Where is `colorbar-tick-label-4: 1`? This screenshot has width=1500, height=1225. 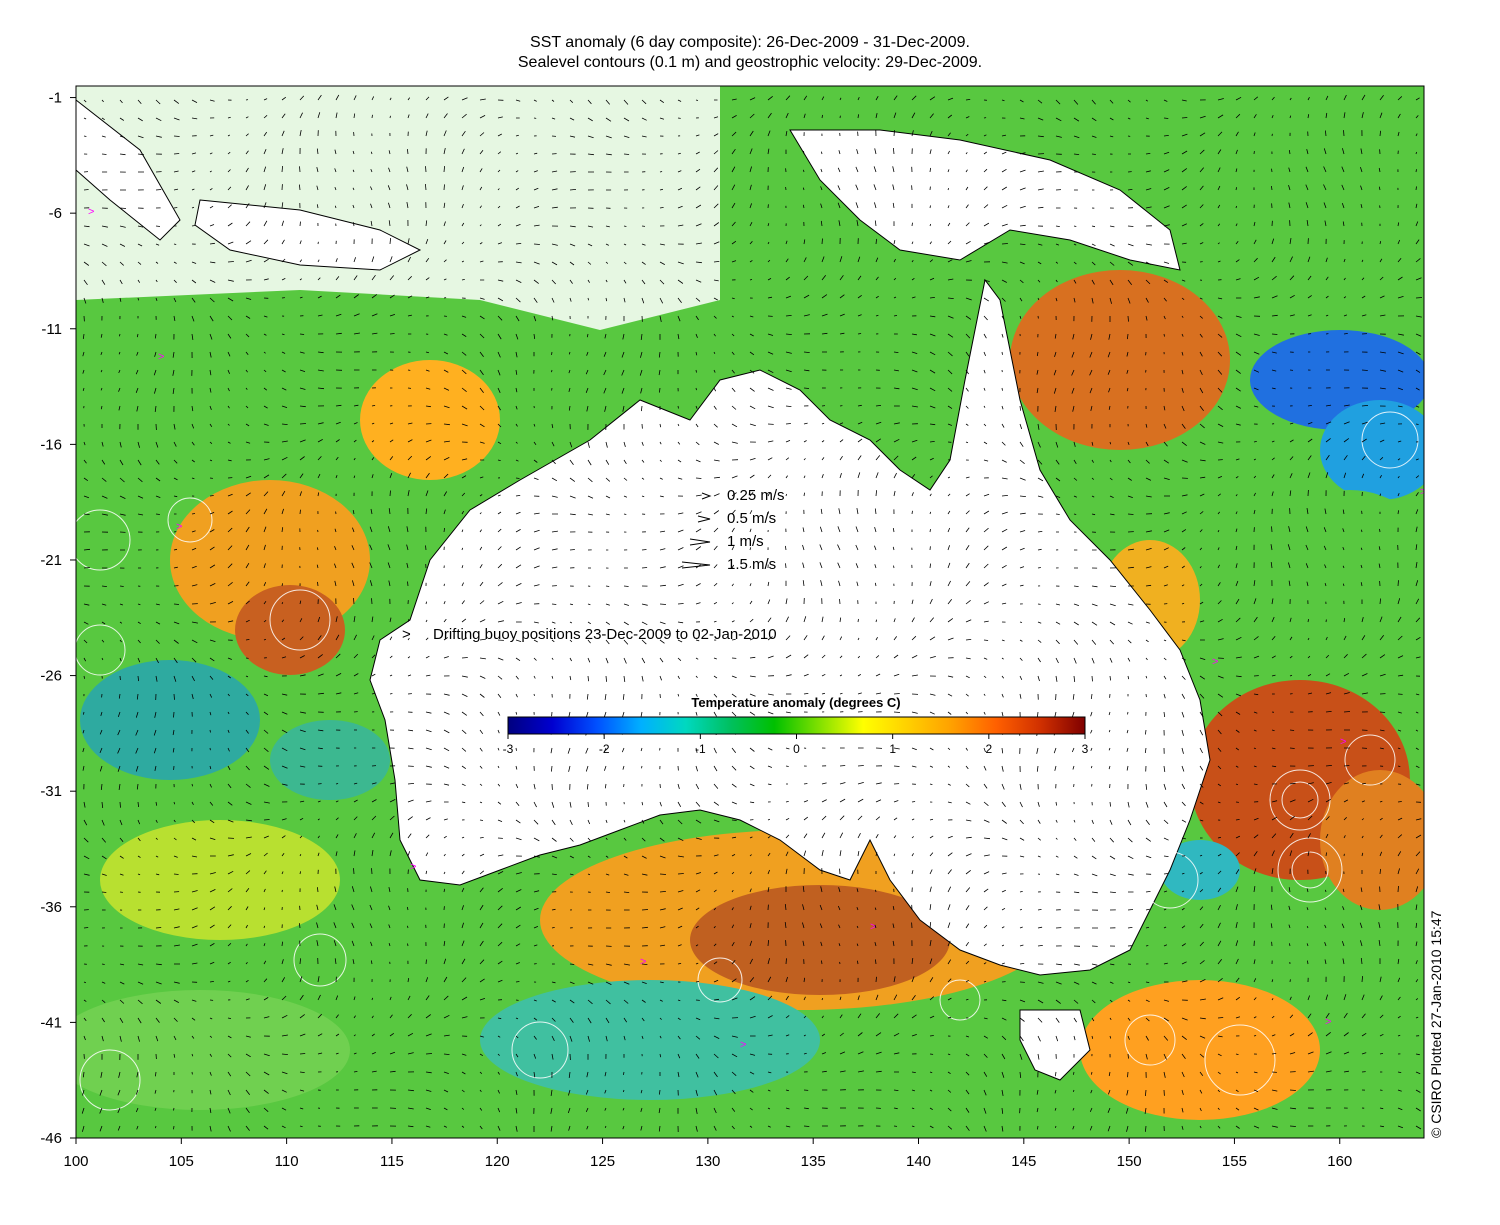
colorbar-tick-label-4: 1 is located at coordinates (892, 749).